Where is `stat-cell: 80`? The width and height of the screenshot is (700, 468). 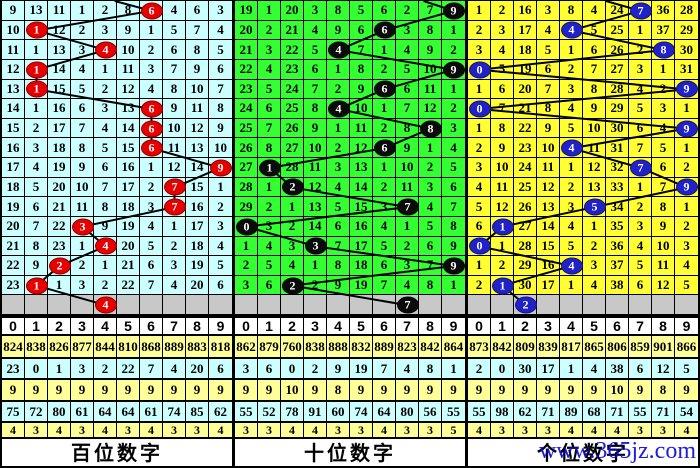 stat-cell: 80 is located at coordinates (407, 411).